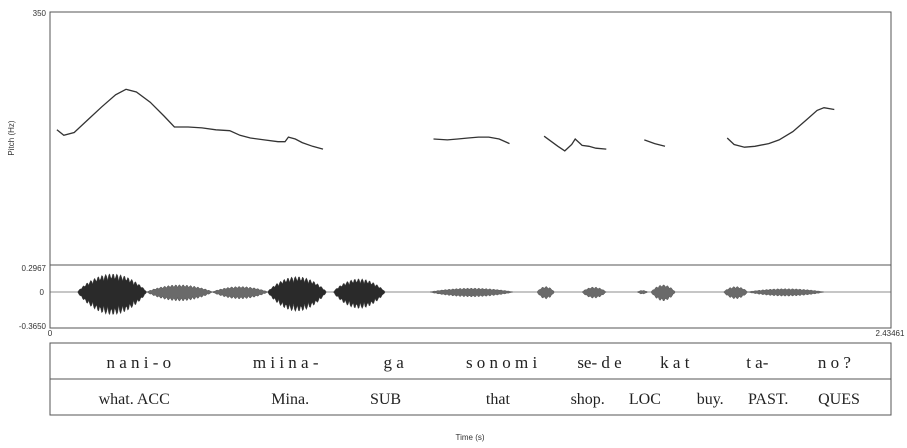  Describe the element at coordinates (385, 399) in the screenshot. I see `tier2-label-3: SUB` at that location.